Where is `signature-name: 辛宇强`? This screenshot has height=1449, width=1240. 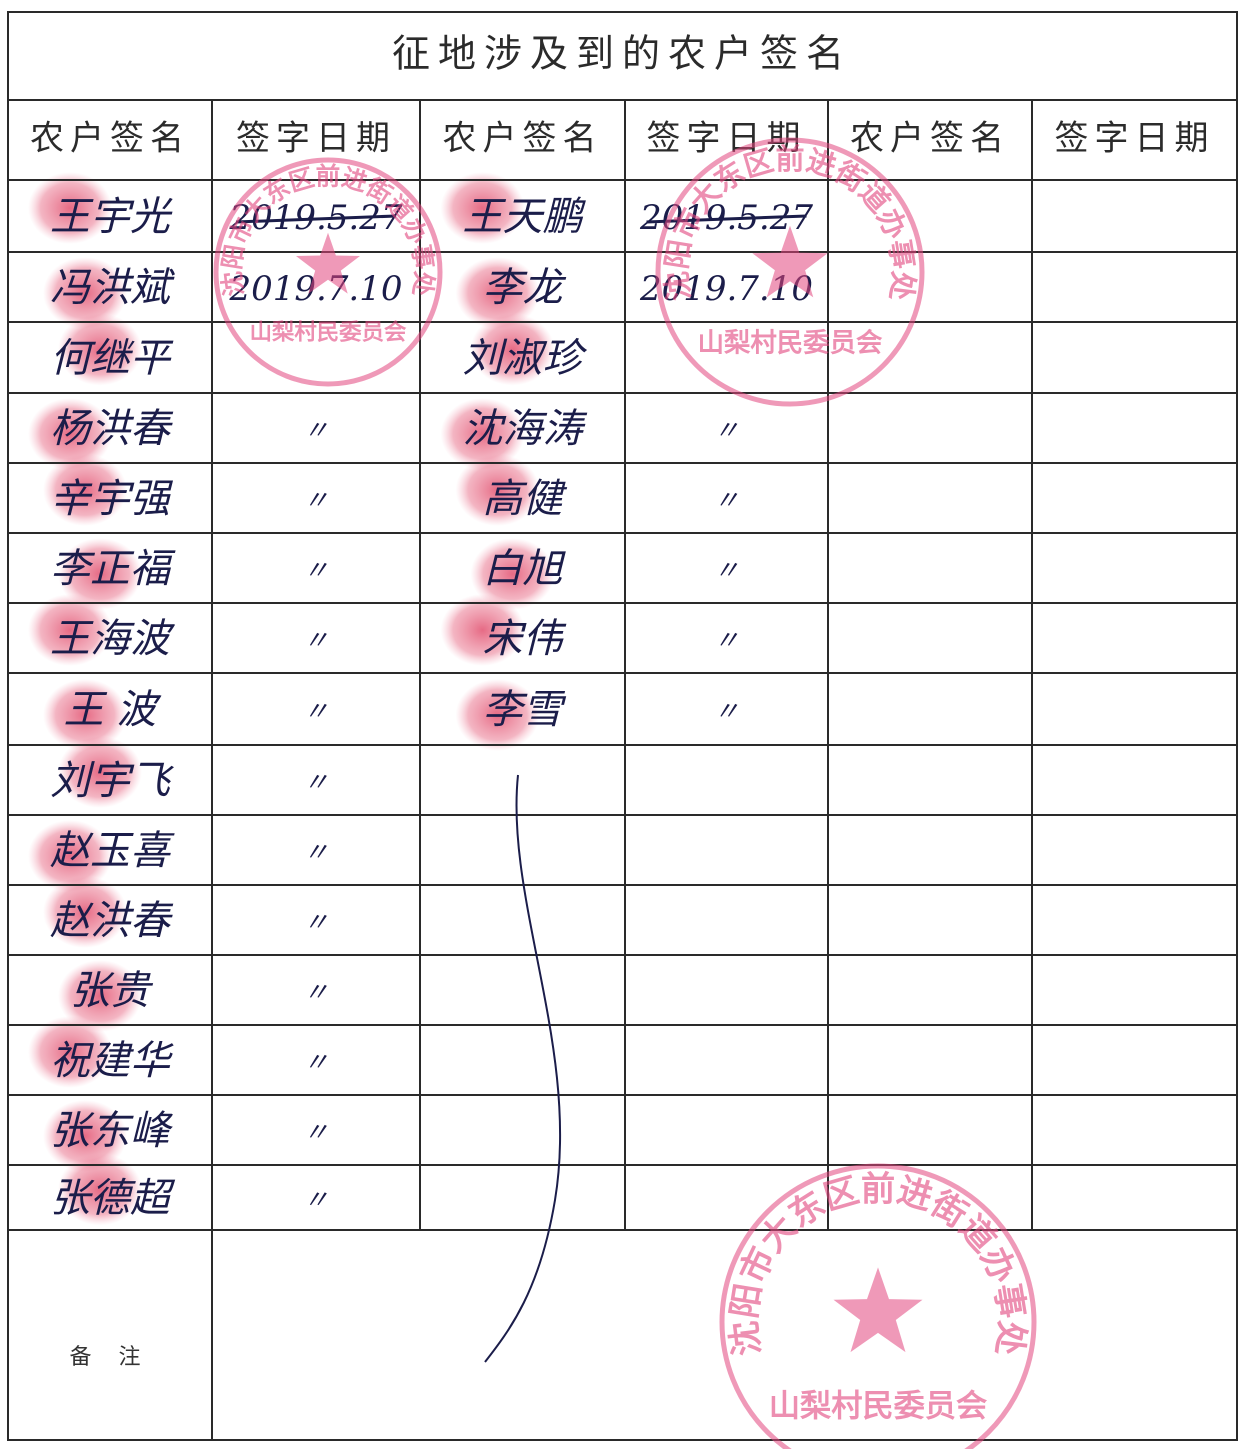 signature-name: 辛宇强 is located at coordinates (112, 499).